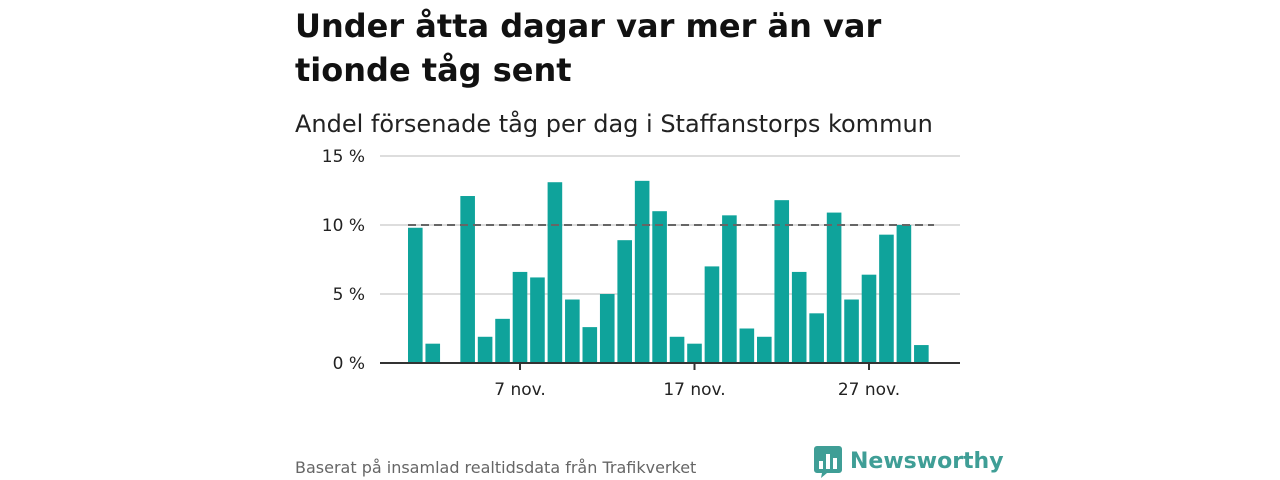 Image resolution: width=1280 pixels, height=480 pixels. Describe the element at coordinates (694, 390) in the screenshot. I see `x-tick-label: 17 nov.` at that location.